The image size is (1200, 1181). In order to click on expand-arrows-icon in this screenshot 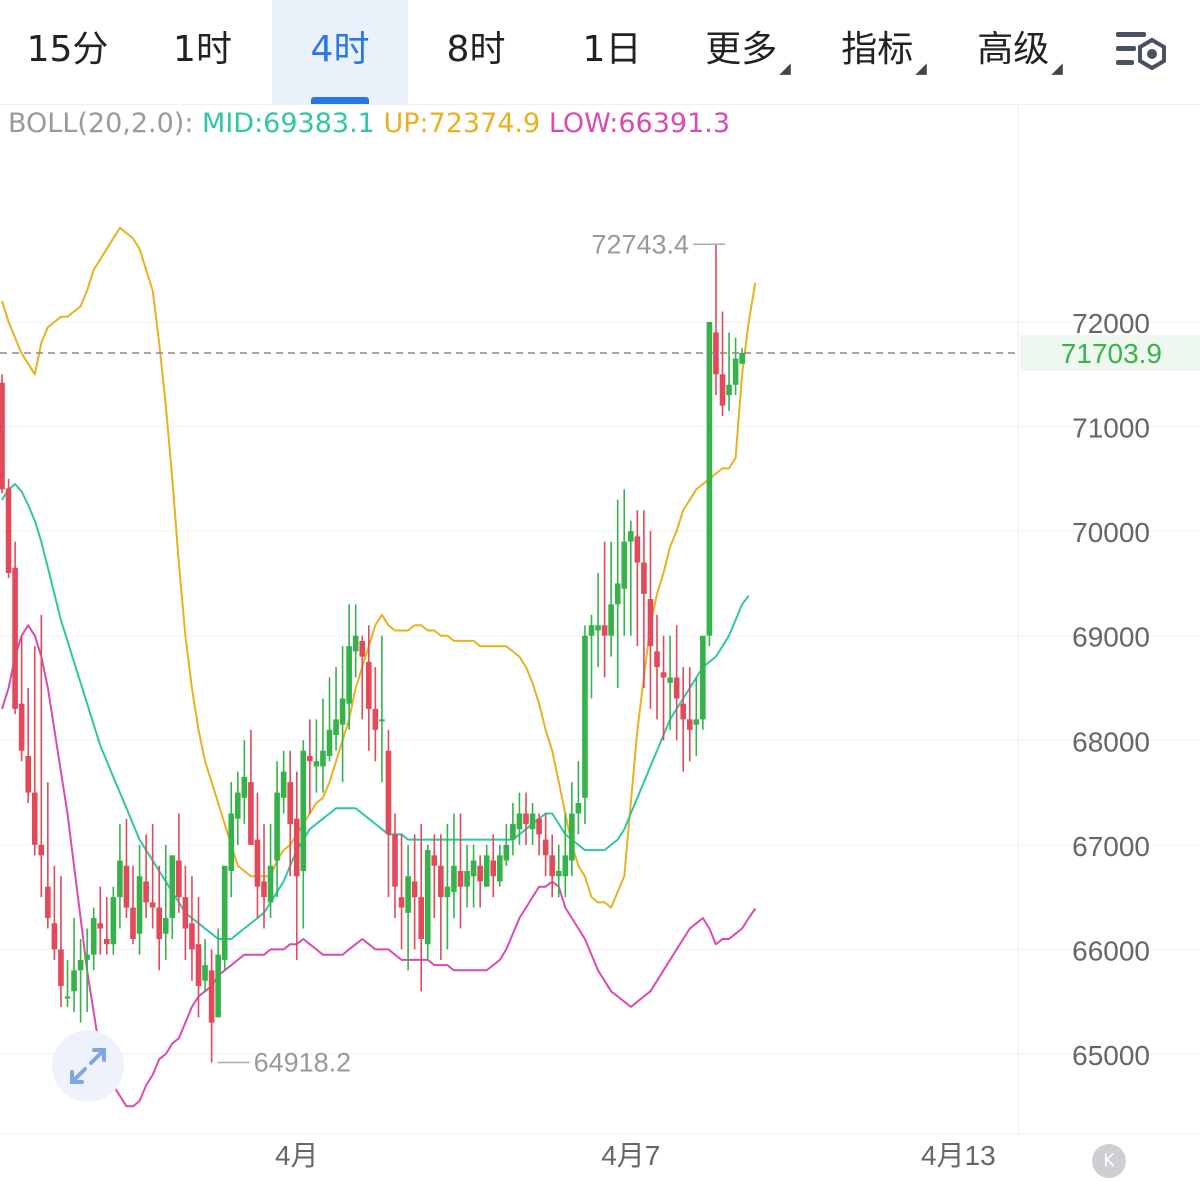, I will do `click(88, 1066)`.